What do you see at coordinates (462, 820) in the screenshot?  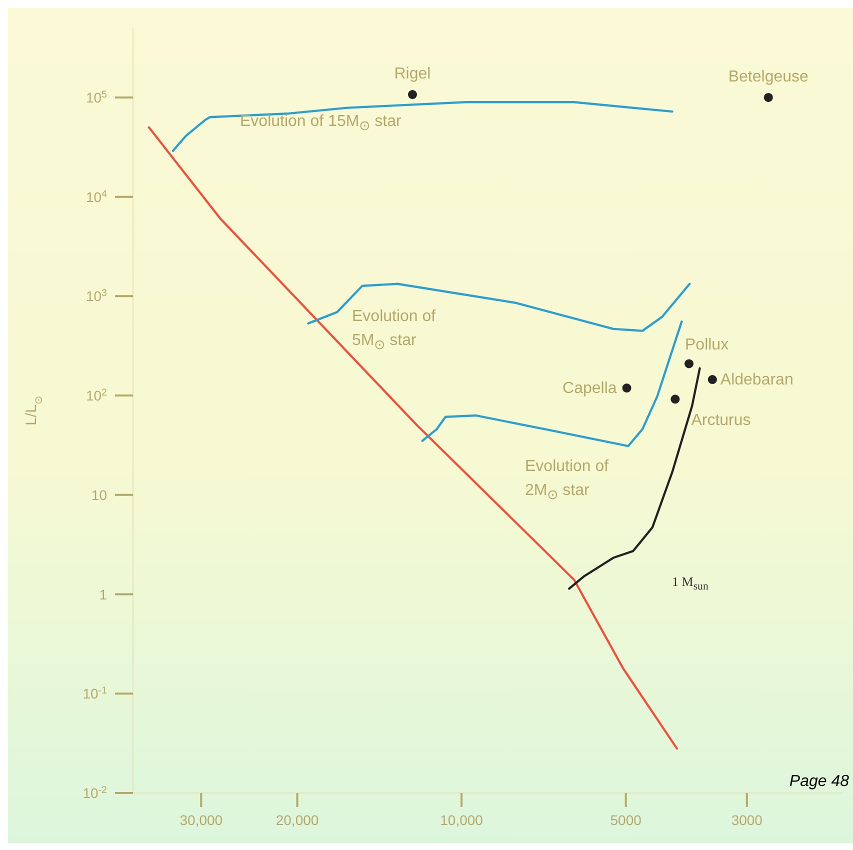 I see `x-tick-label: 10,000` at bounding box center [462, 820].